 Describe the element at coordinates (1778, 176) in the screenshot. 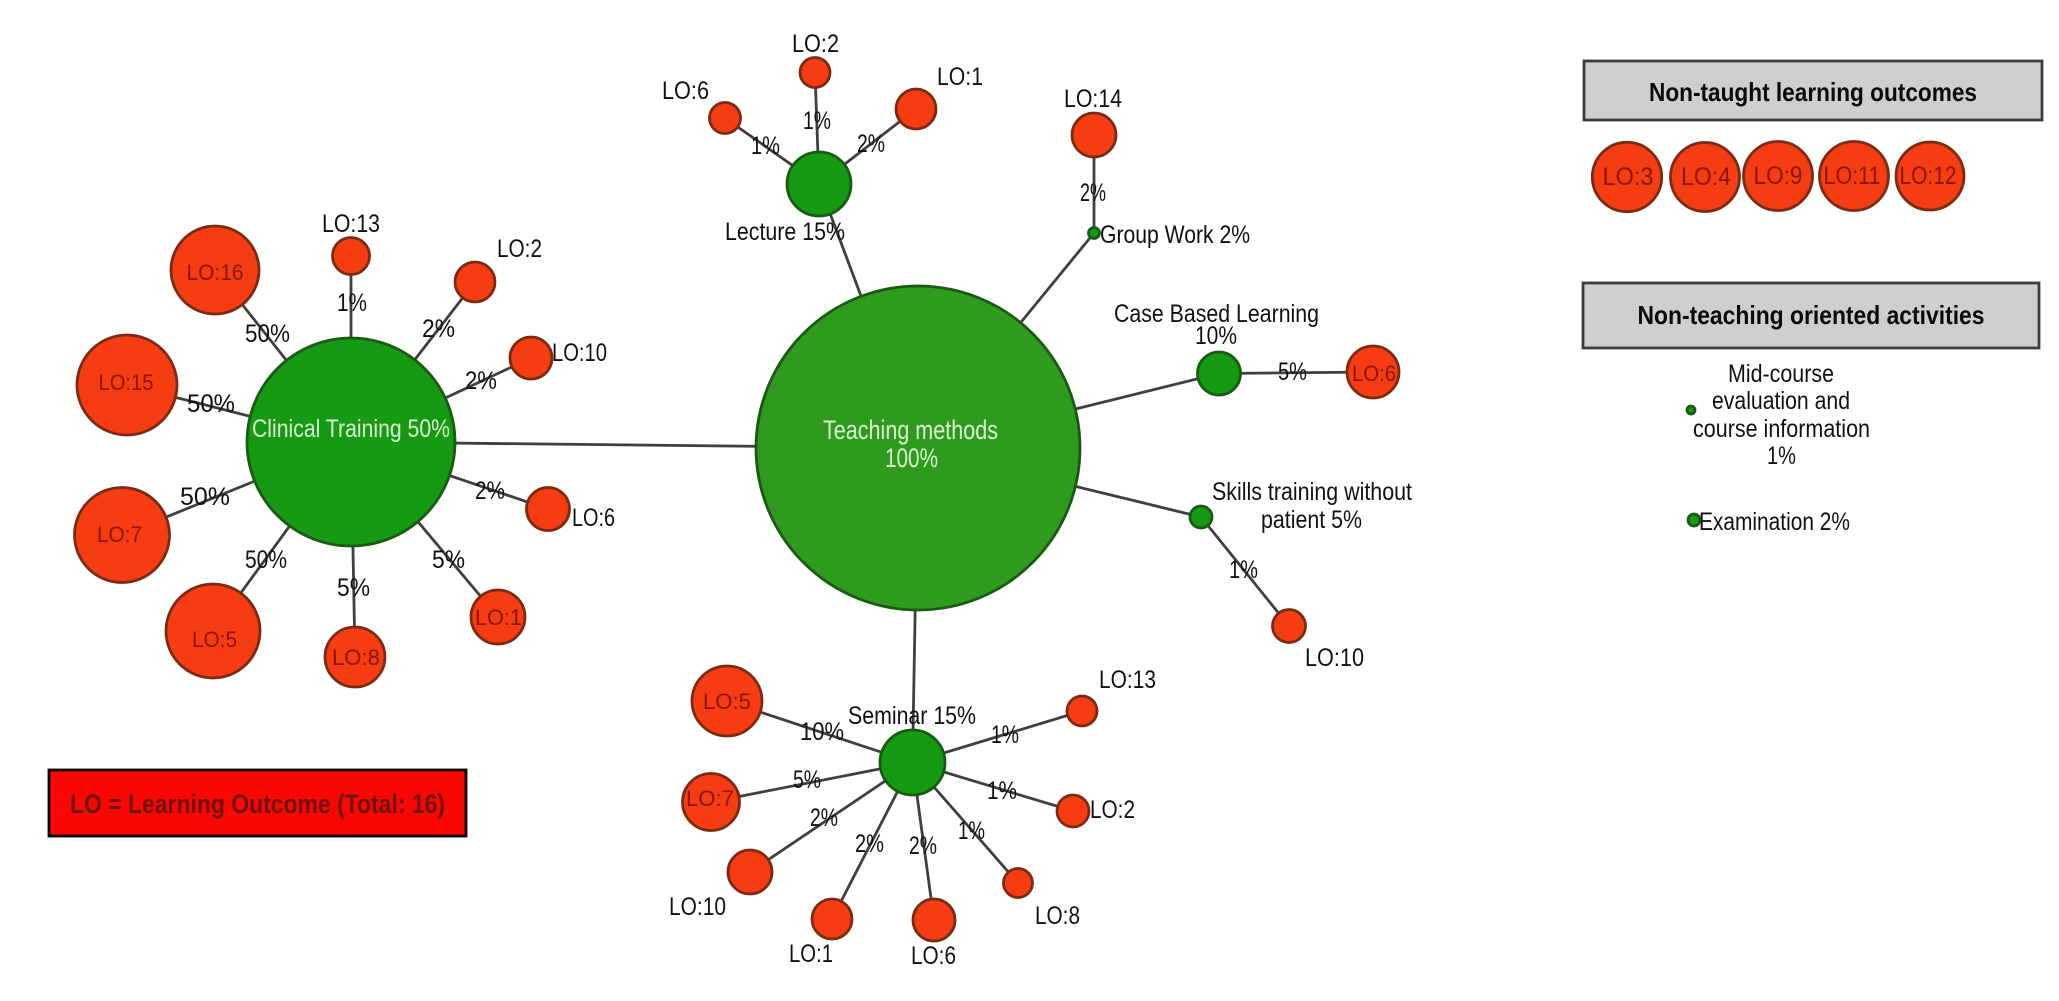

I see `svg-text: LO:9` at that location.